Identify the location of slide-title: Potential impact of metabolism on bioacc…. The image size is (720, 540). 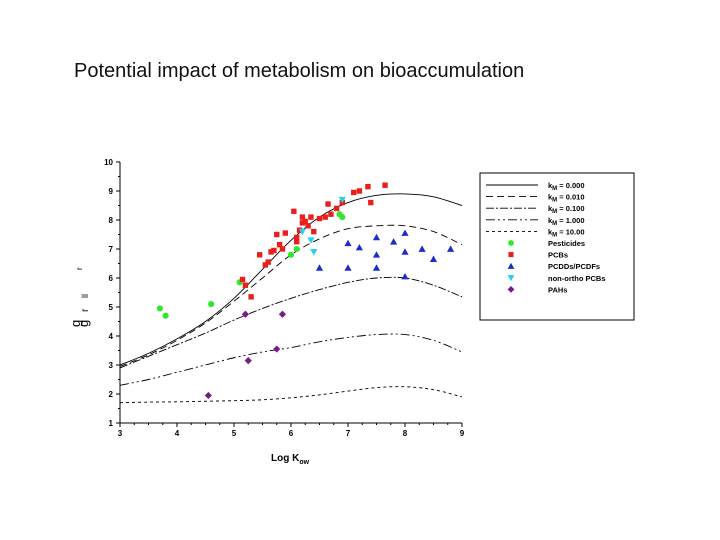
(299, 71).